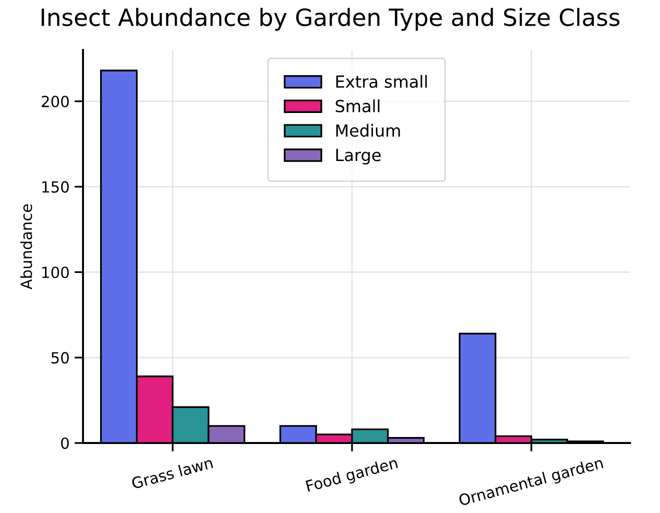  What do you see at coordinates (55, 272) in the screenshot?
I see `y-tick-label: 100` at bounding box center [55, 272].